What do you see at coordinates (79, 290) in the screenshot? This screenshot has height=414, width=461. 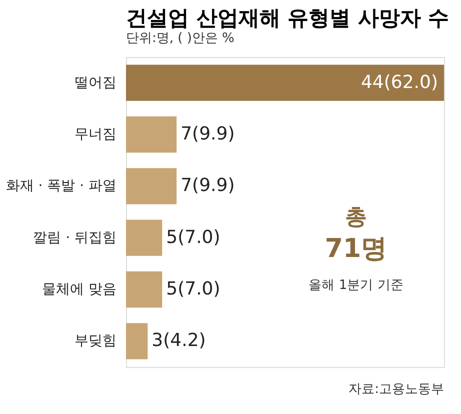 I see `y-tick-label: 물체에 맞음` at bounding box center [79, 290].